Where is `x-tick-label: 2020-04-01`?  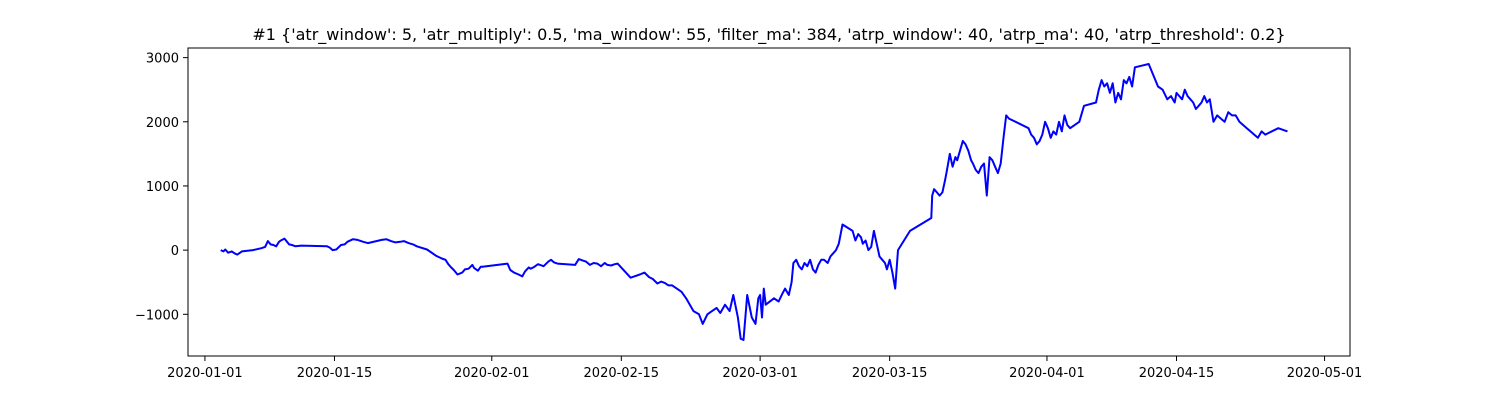
x-tick-label: 2020-04-01 is located at coordinates (1047, 373).